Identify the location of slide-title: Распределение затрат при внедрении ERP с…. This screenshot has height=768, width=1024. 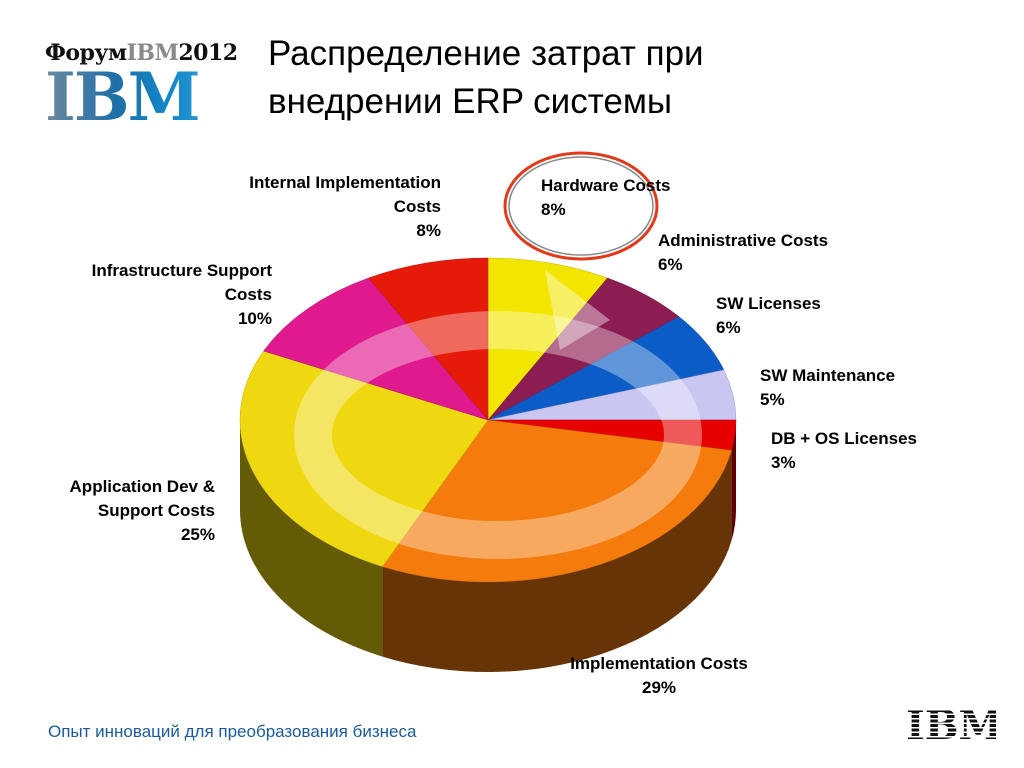
(486, 78).